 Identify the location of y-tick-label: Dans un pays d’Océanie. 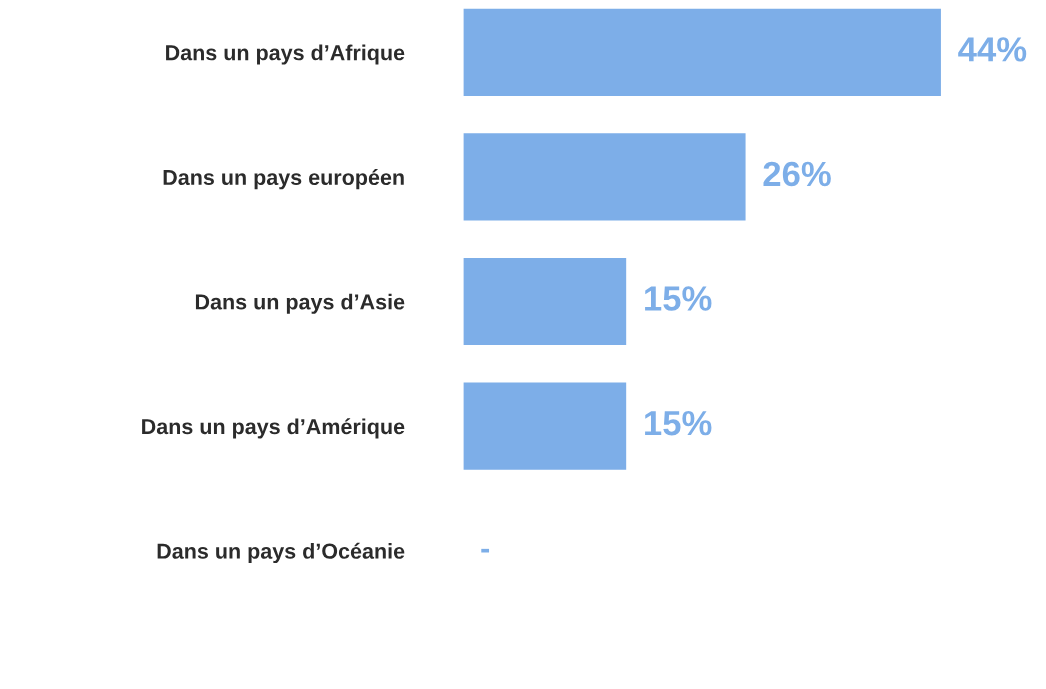
(281, 553).